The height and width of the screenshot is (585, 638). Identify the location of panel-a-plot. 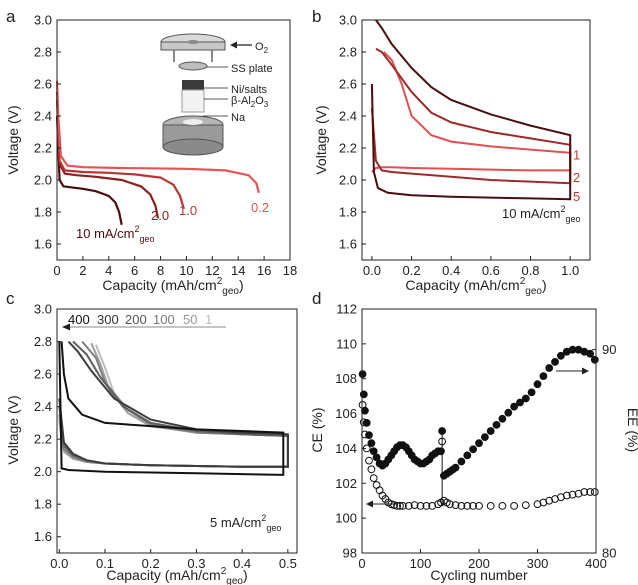
(157, 153).